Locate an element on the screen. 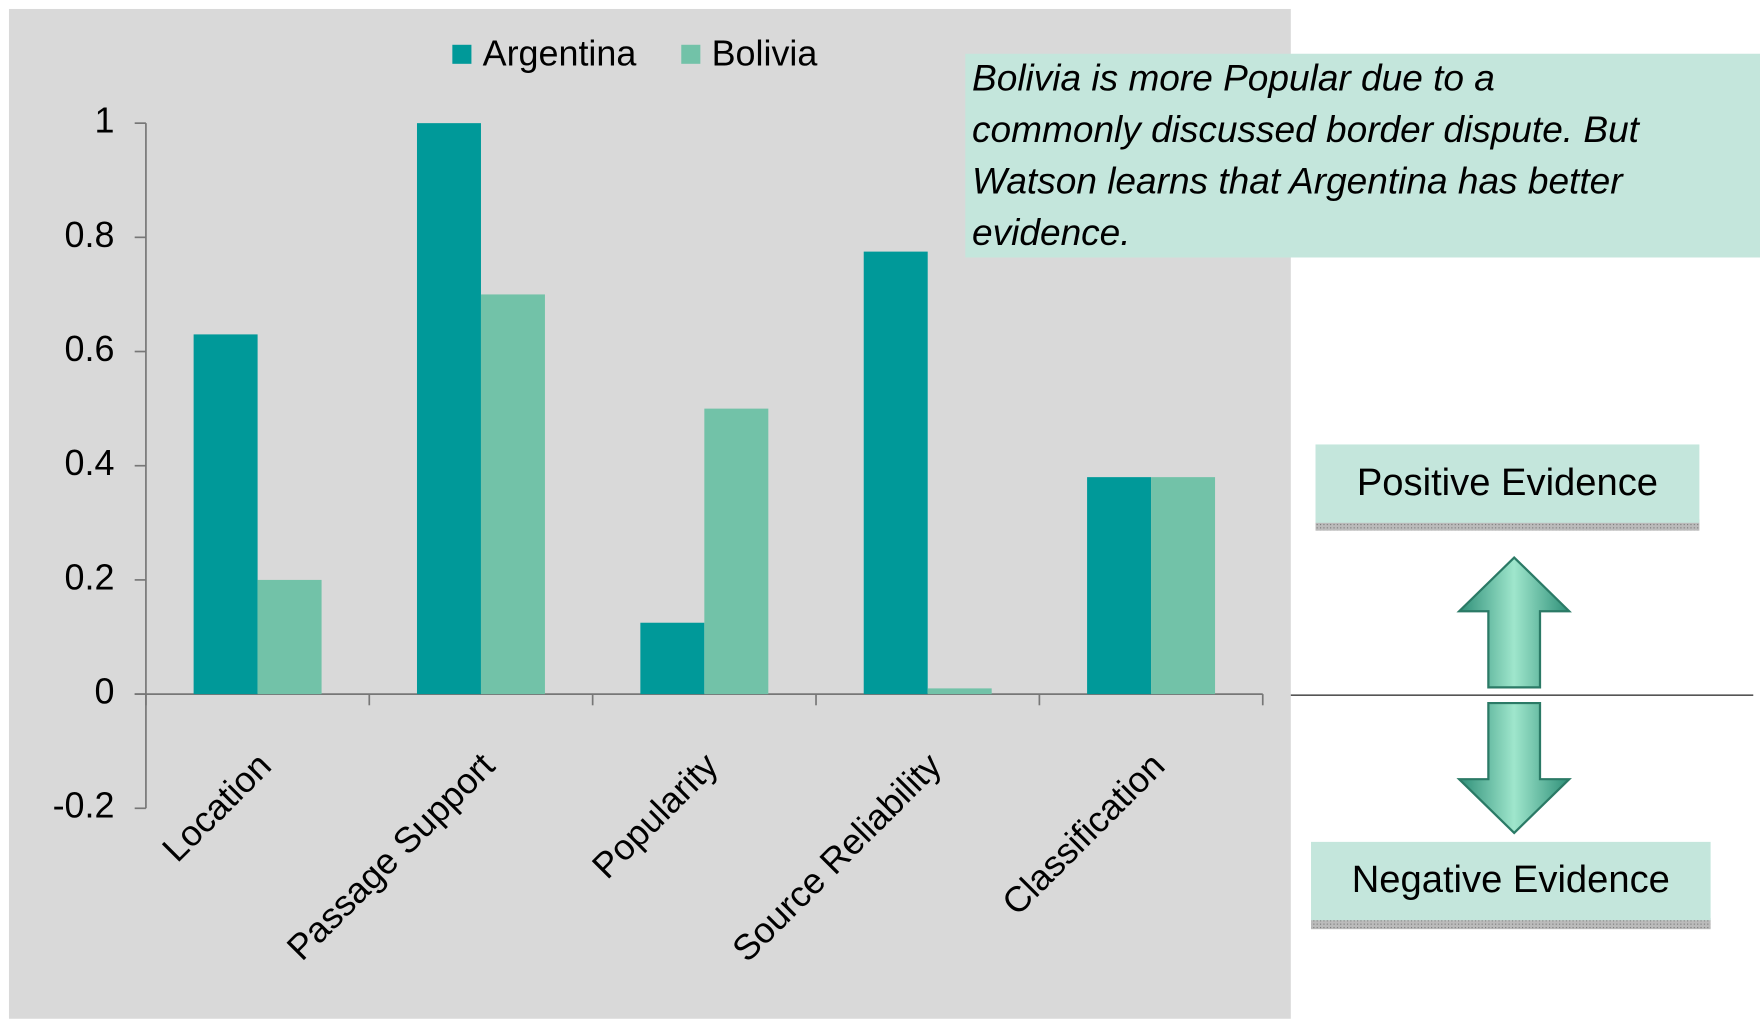 The image size is (1760, 1021). note-line: evidence. is located at coordinates (1051, 232).